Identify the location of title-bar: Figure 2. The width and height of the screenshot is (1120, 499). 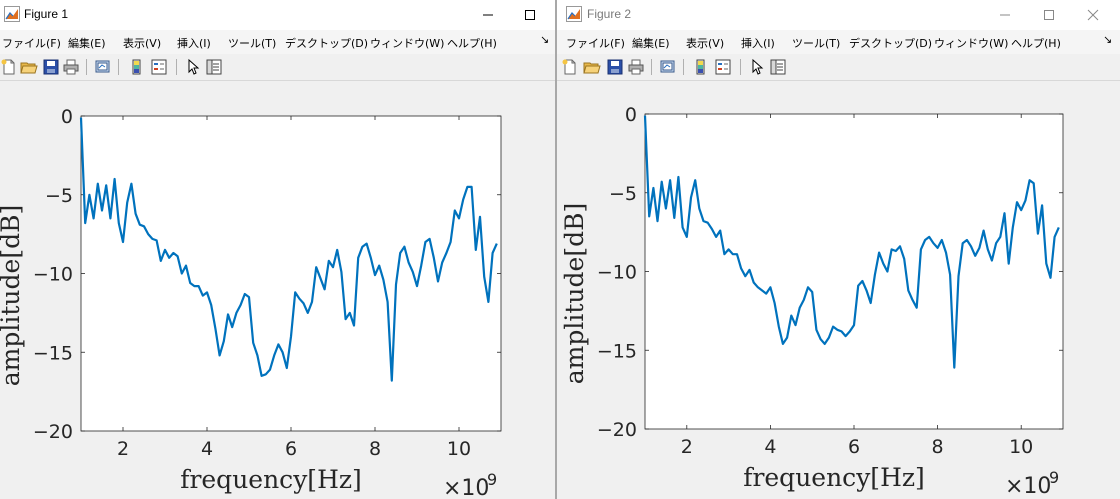
(838, 15).